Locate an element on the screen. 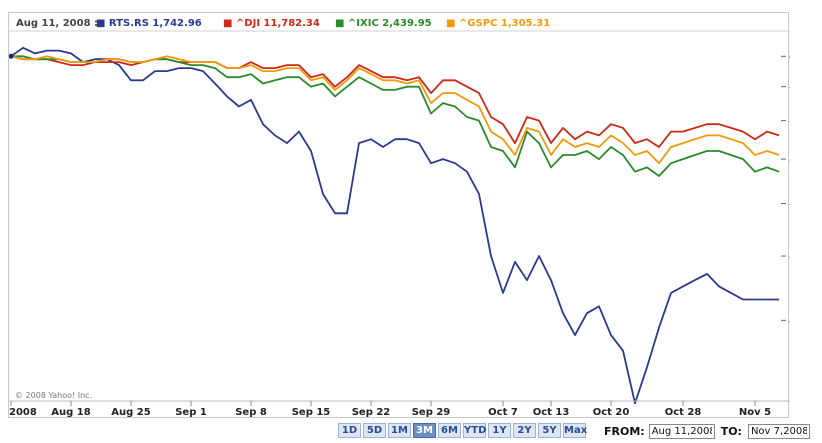 This screenshot has width=822, height=443. from-label: FROM: is located at coordinates (624, 431).